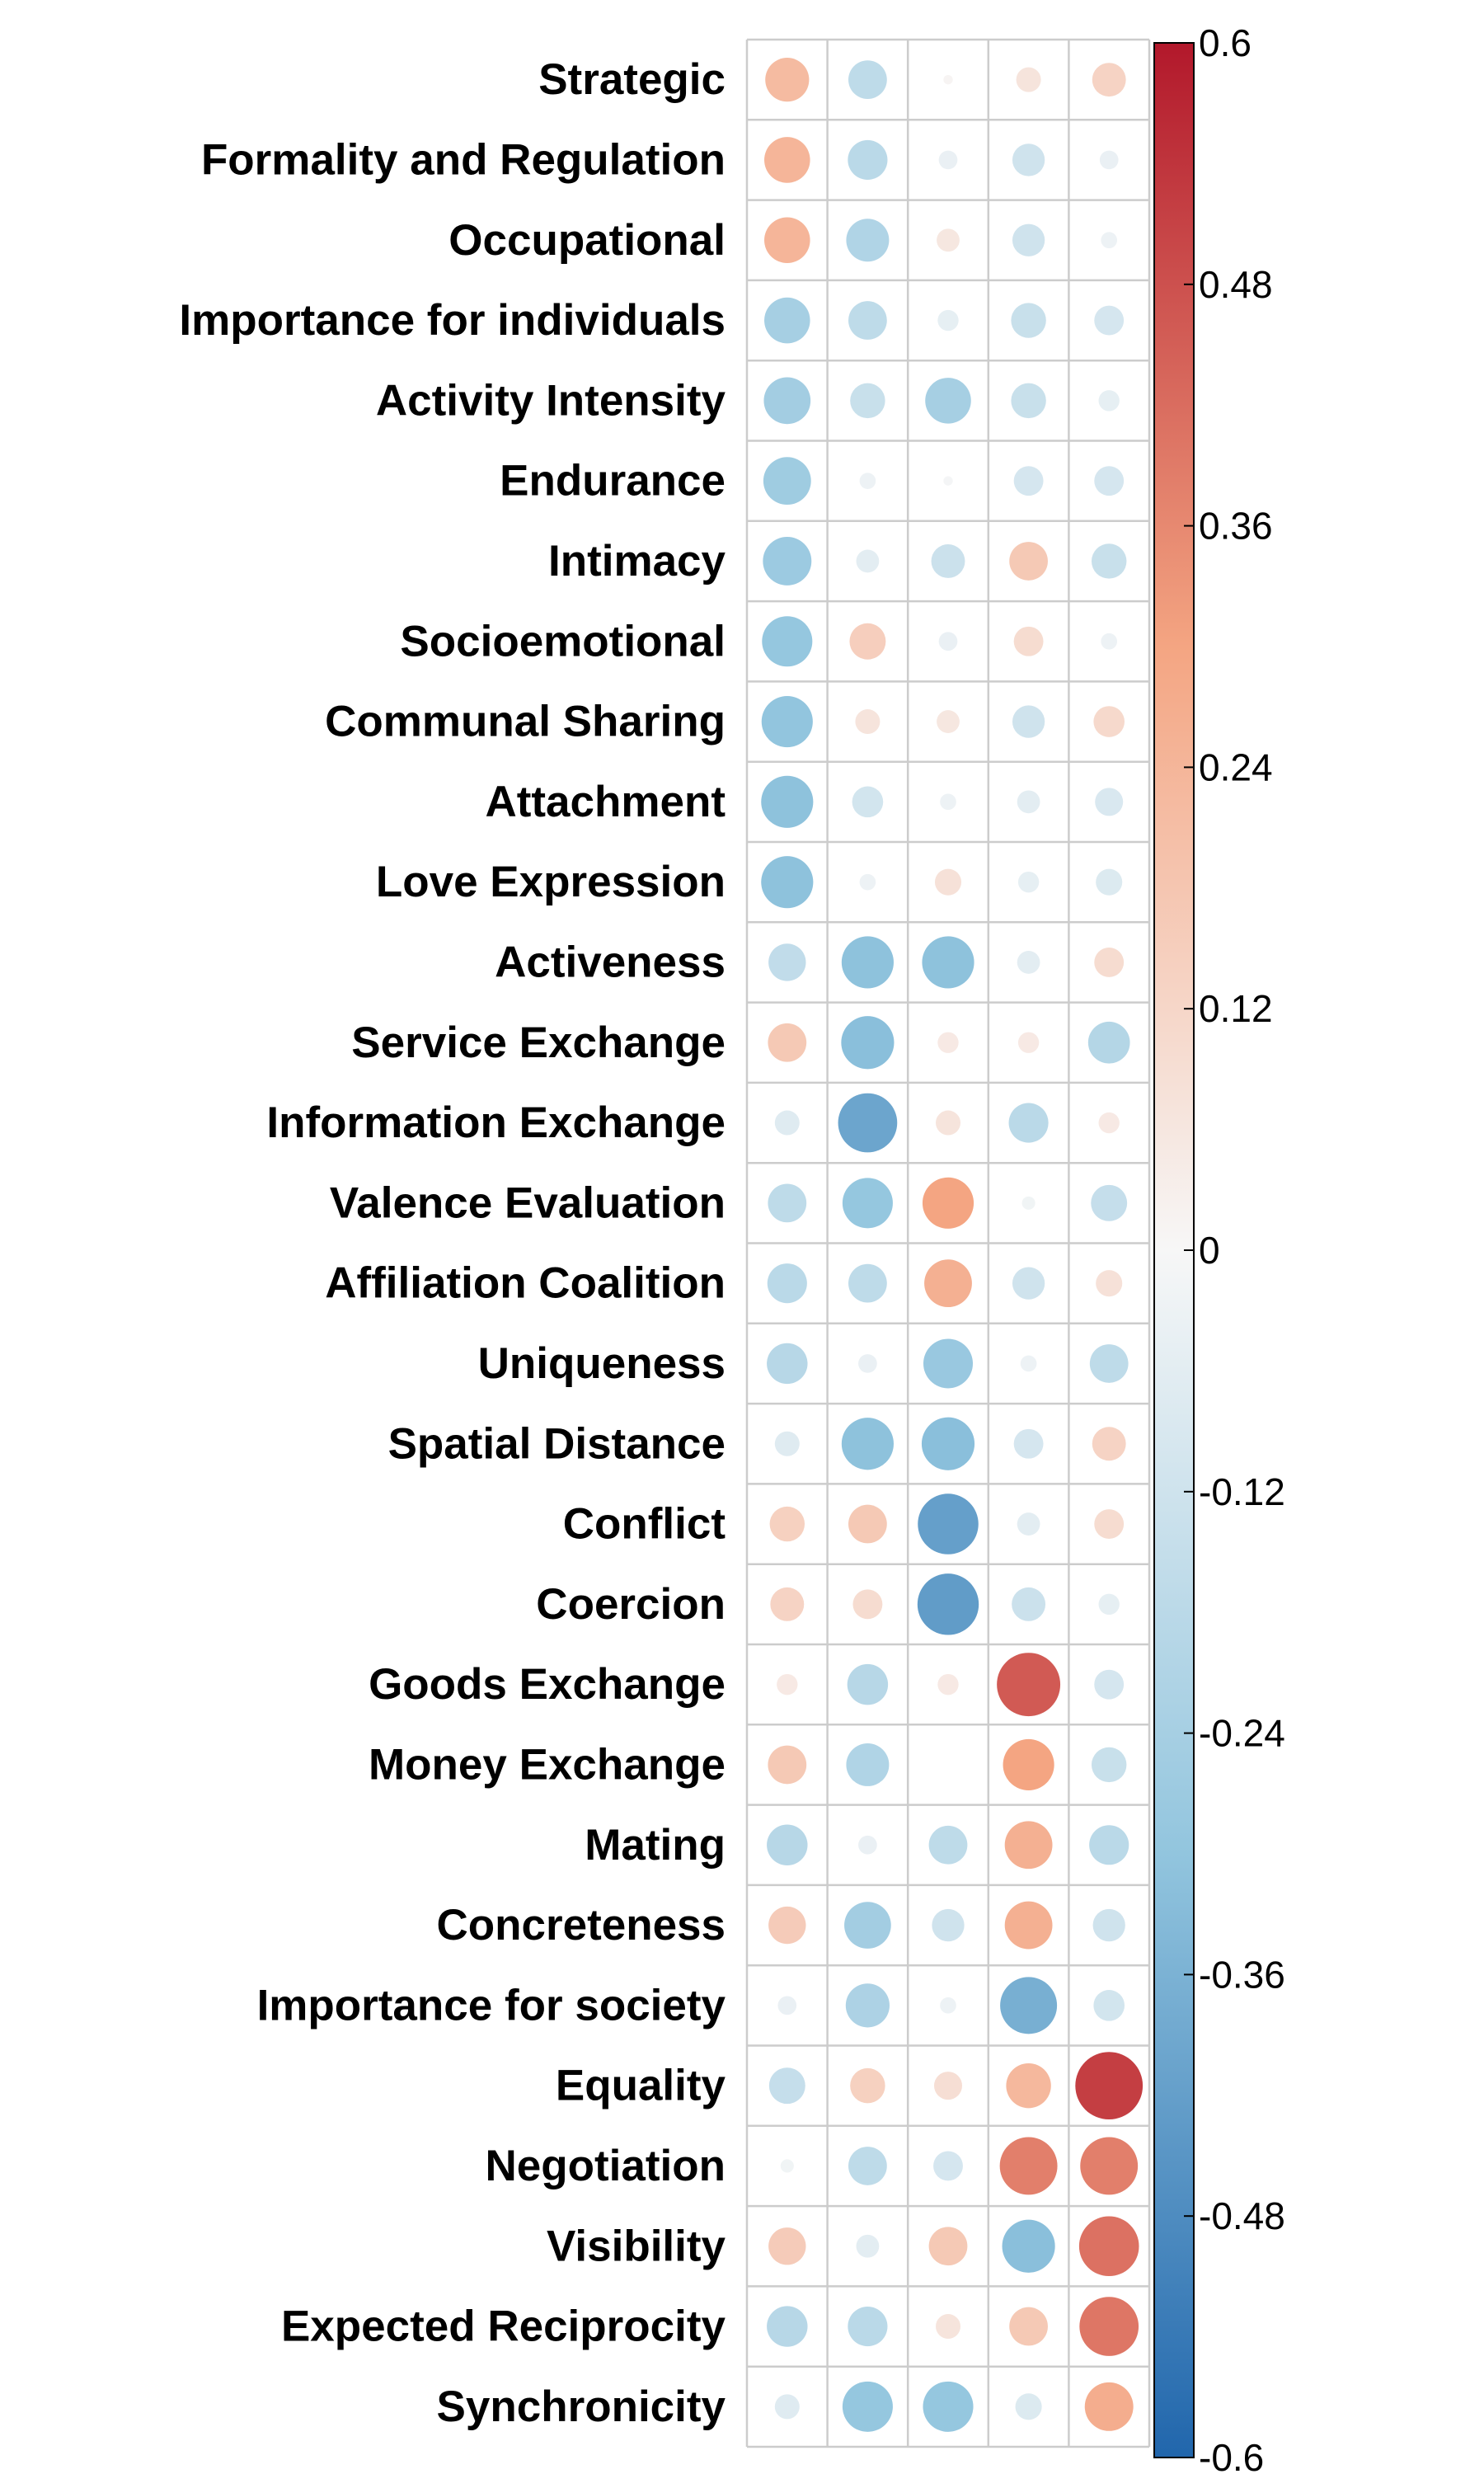 The height and width of the screenshot is (2474, 1484). I want to click on colorbar-tick-label: -0.24, so click(1242, 1733).